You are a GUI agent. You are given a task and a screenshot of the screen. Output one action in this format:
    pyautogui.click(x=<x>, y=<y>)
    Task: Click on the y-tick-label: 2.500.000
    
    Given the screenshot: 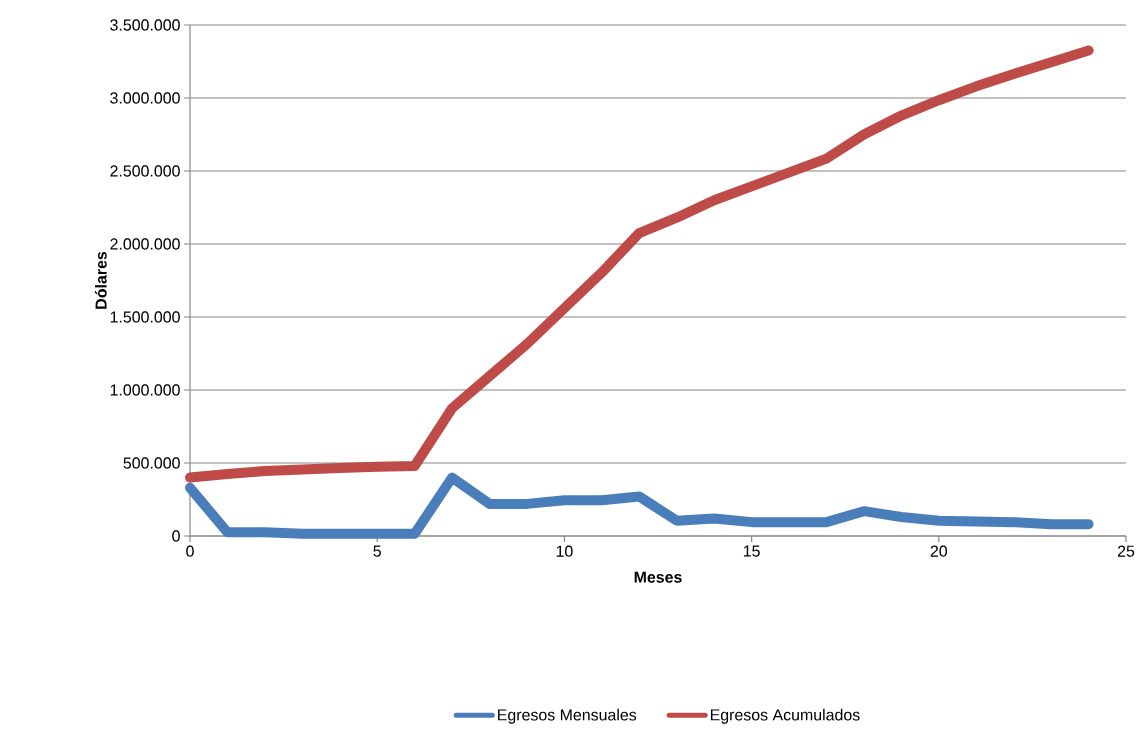 What is the action you would take?
    pyautogui.click(x=145, y=171)
    